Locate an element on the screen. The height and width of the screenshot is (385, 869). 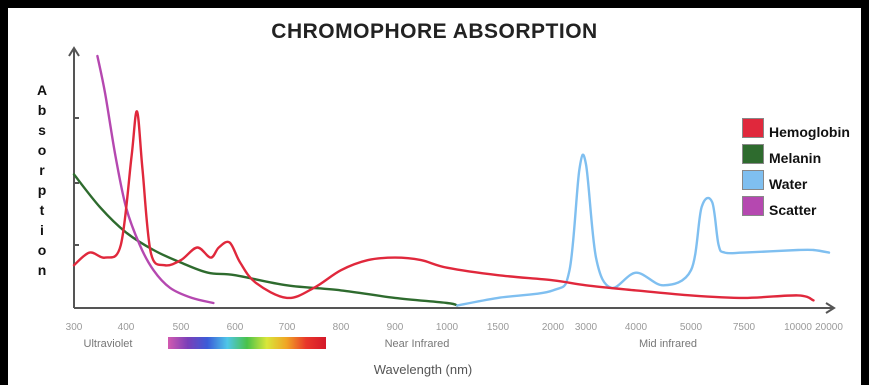
x-tick-label: 7500 is located at coordinates (744, 327).